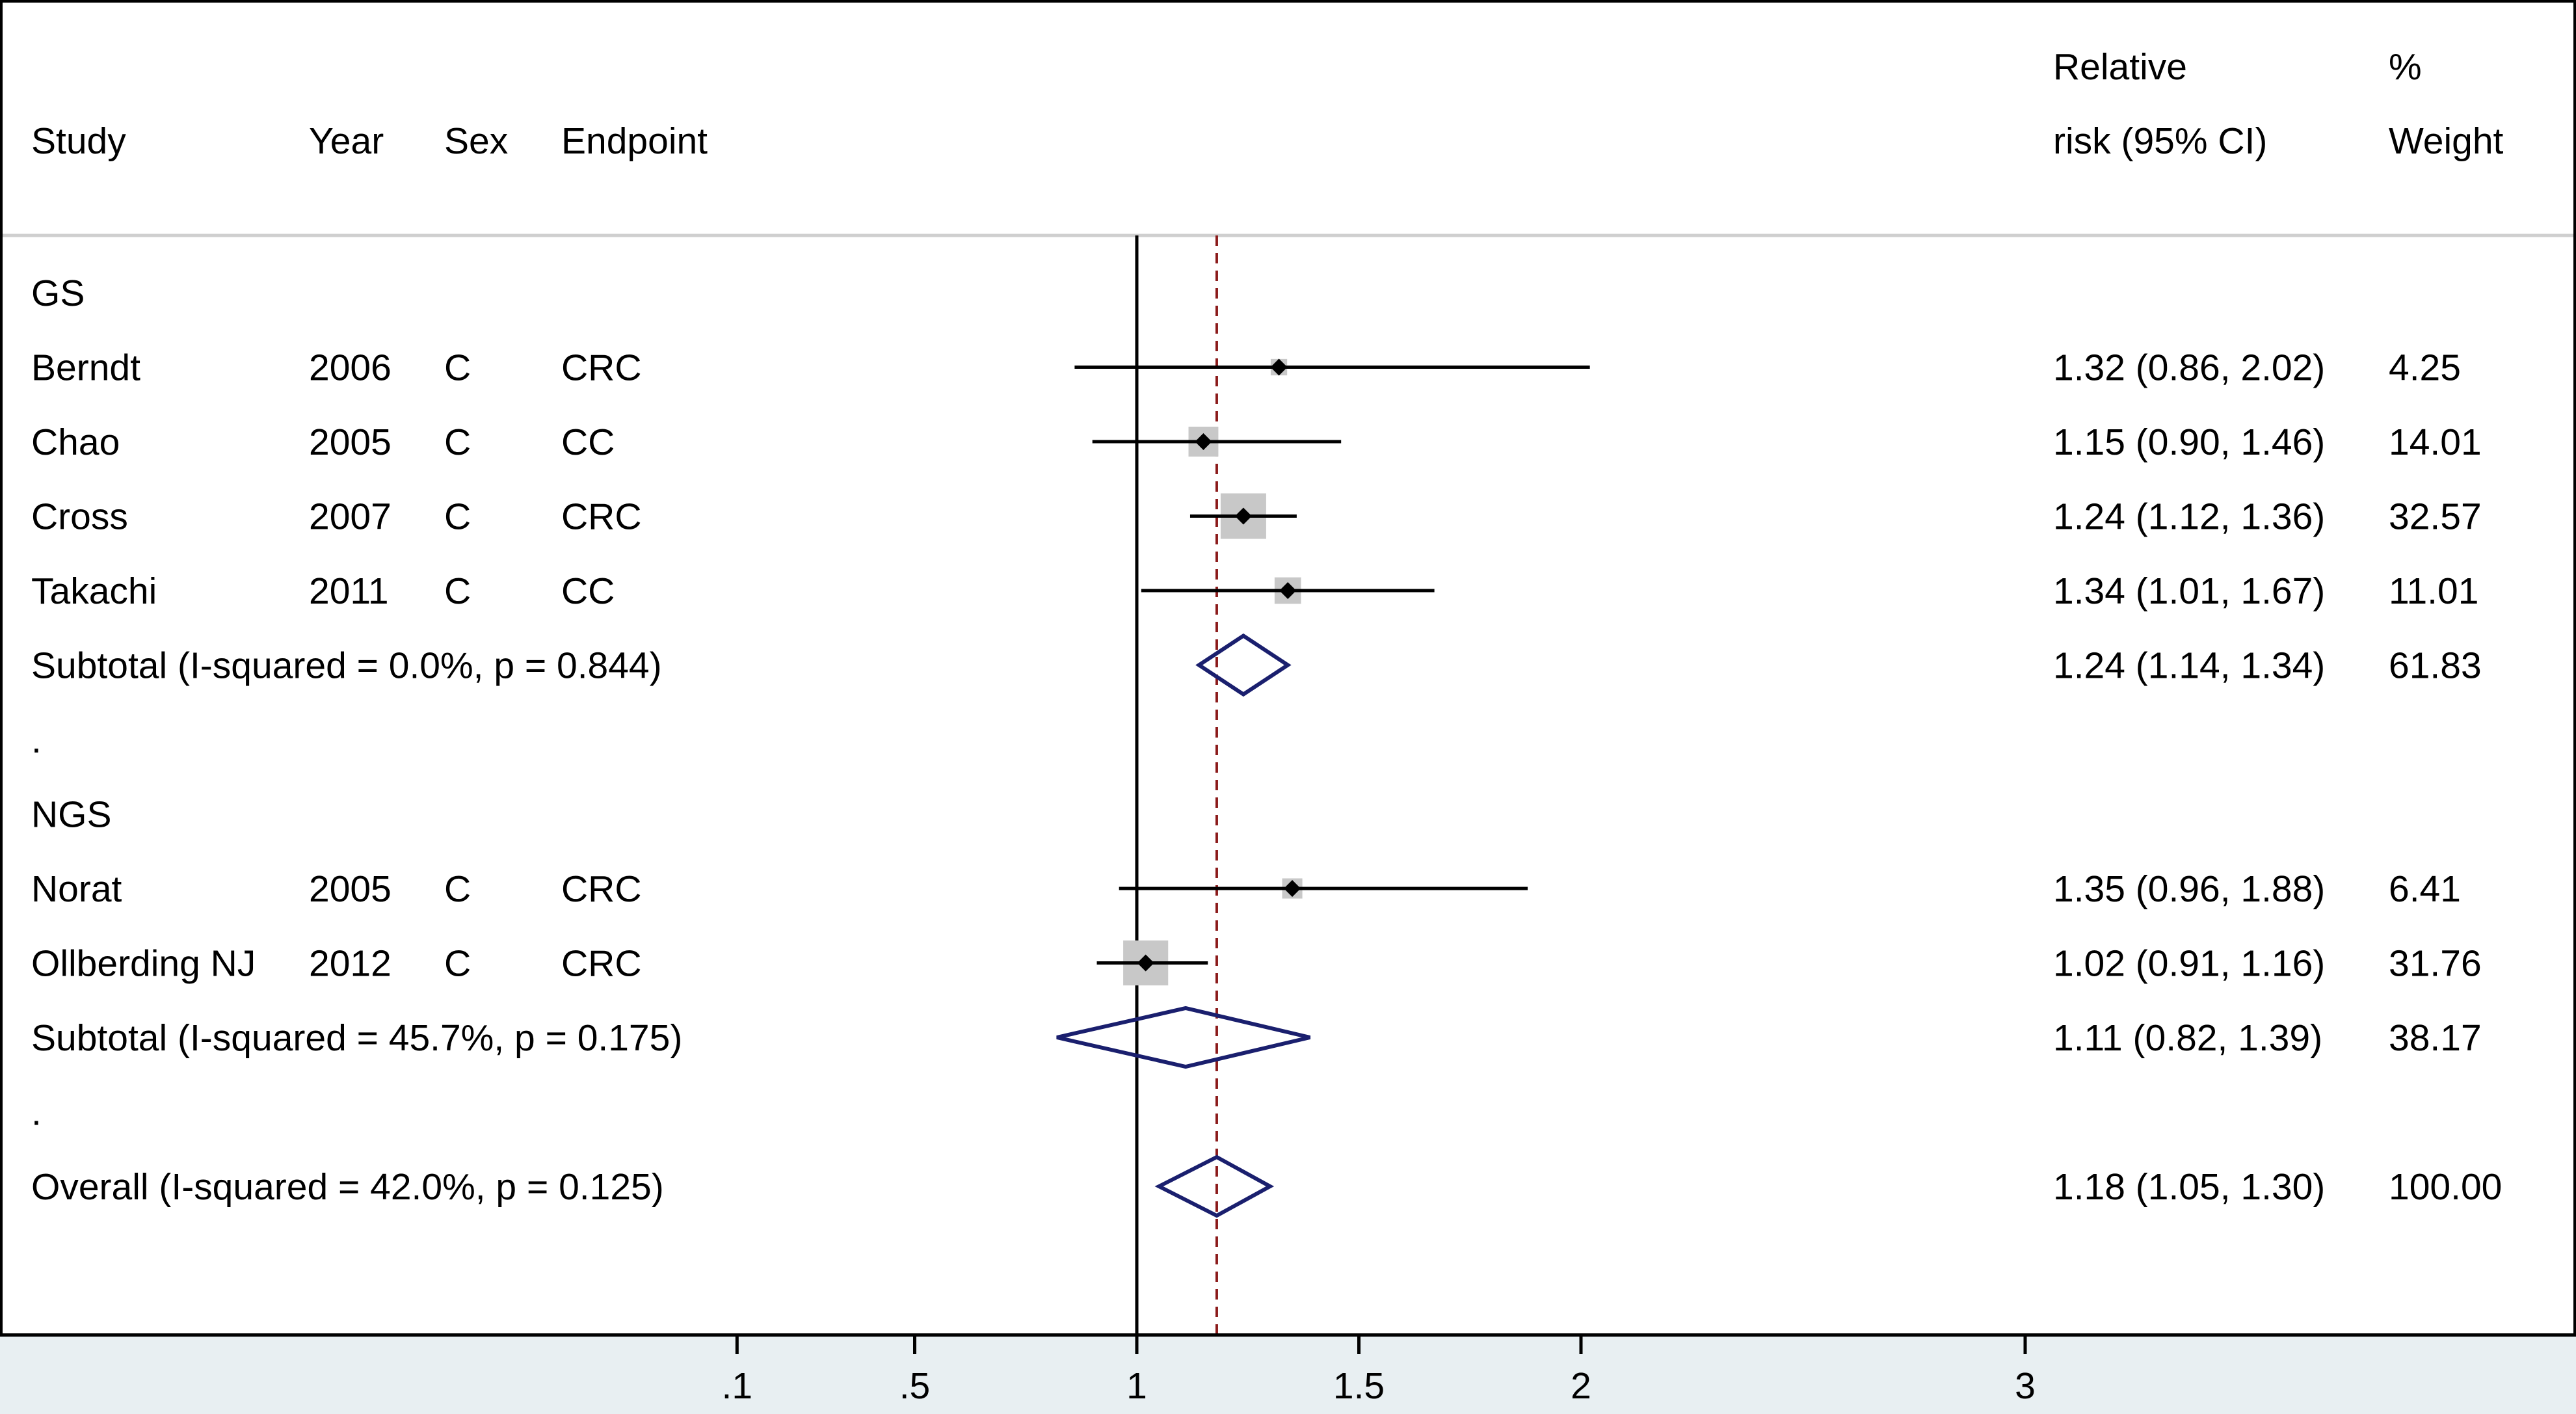 This screenshot has height=1414, width=2576. What do you see at coordinates (356, 1038) in the screenshot?
I see `subtotal-label: Subtotal (I-squared = 45.7%, p = 0.175)` at bounding box center [356, 1038].